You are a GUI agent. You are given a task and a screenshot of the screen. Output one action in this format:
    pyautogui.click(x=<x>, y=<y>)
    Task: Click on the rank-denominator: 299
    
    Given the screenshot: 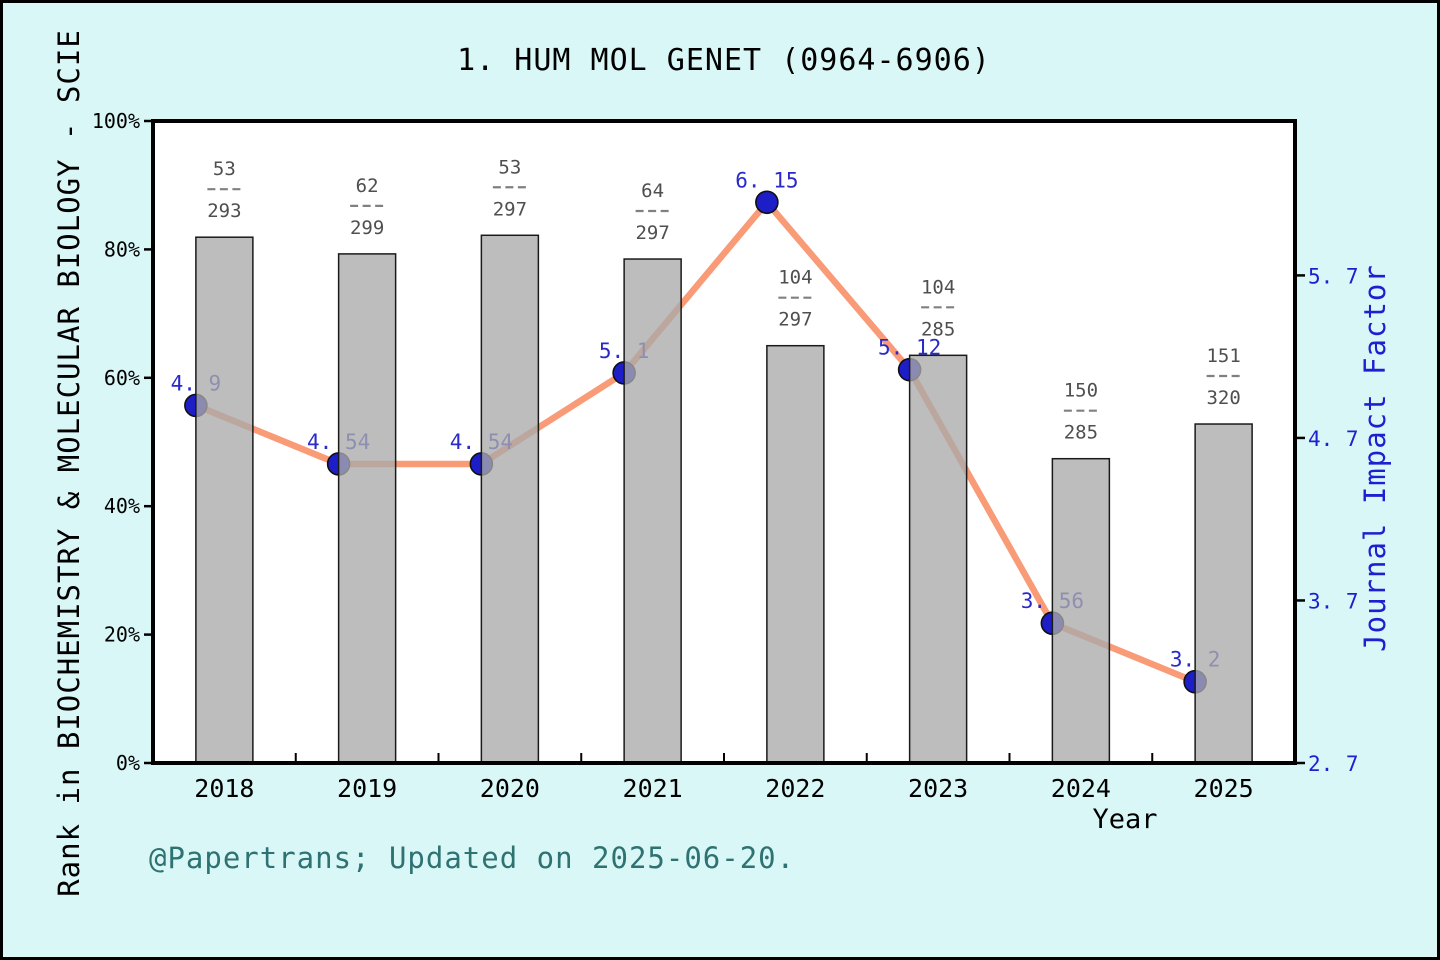 What is the action you would take?
    pyautogui.click(x=367, y=228)
    